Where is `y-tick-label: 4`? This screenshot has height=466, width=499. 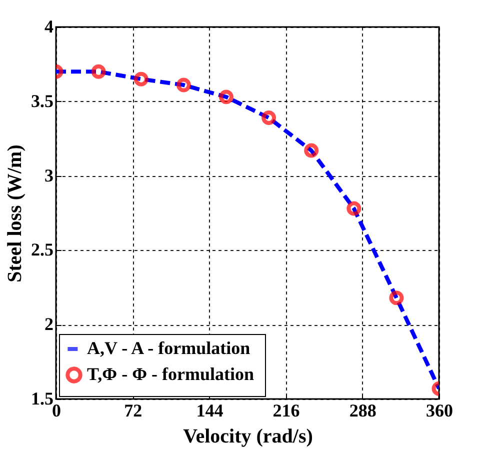 y-tick-label: 4 is located at coordinates (49, 26).